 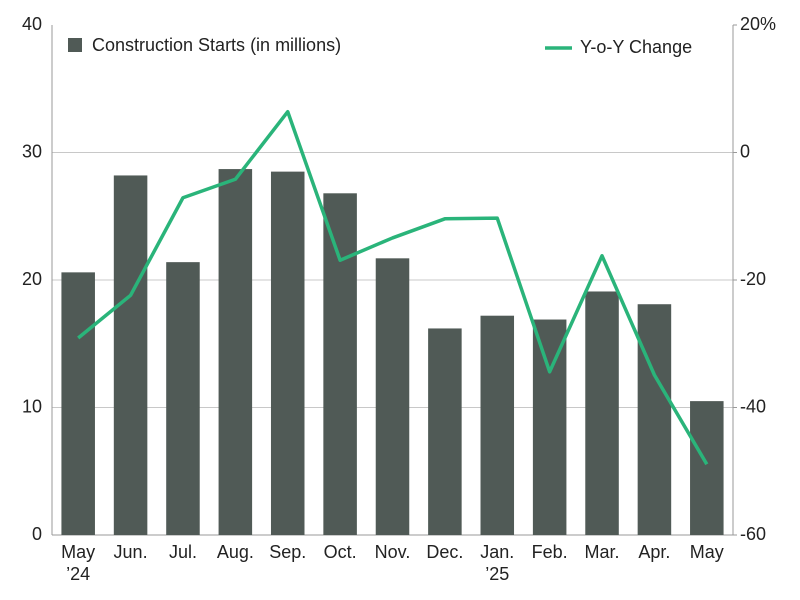 I want to click on x-tick-label: Jul., so click(x=183, y=552).